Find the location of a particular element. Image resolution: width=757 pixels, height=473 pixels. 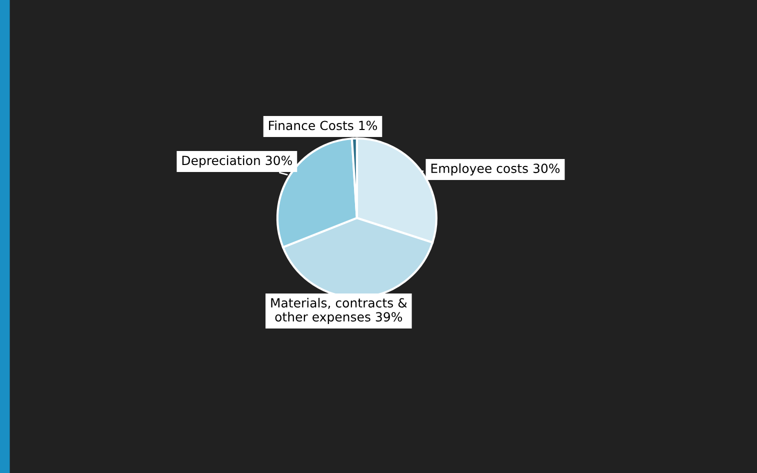

slice-label: Employee costs 30% is located at coordinates (495, 169).